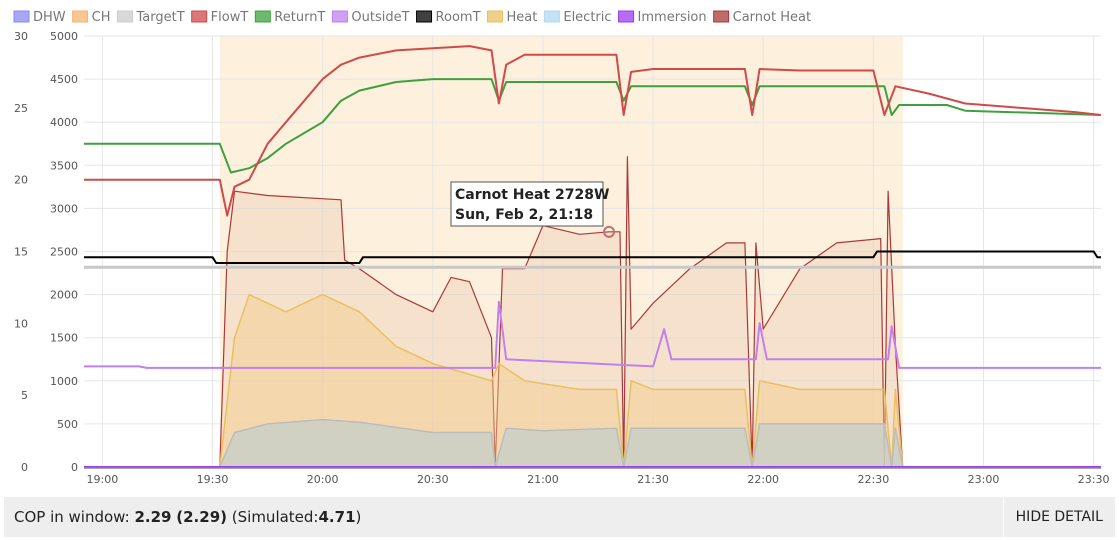  I want to click on x-tick-label: 22:00, so click(763, 479).